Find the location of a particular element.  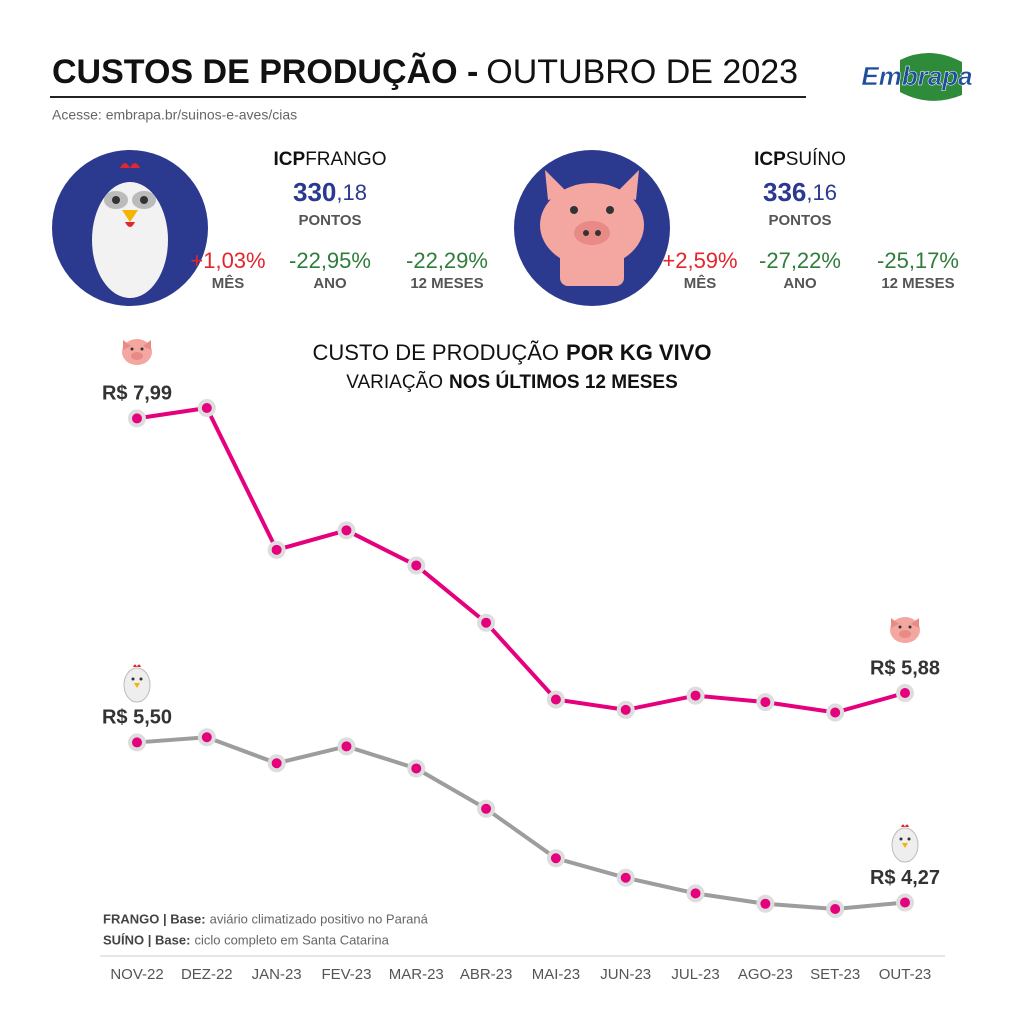

x-tick-label: JUN-23 is located at coordinates (625, 974).